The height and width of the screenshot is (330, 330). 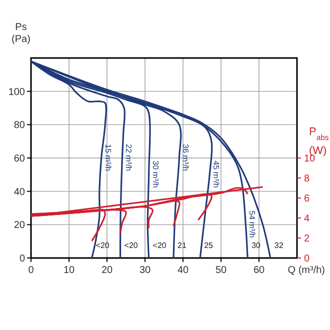 What do you see at coordinates (20, 192) in the screenshot?
I see `y-tick-label: 40` at bounding box center [20, 192].